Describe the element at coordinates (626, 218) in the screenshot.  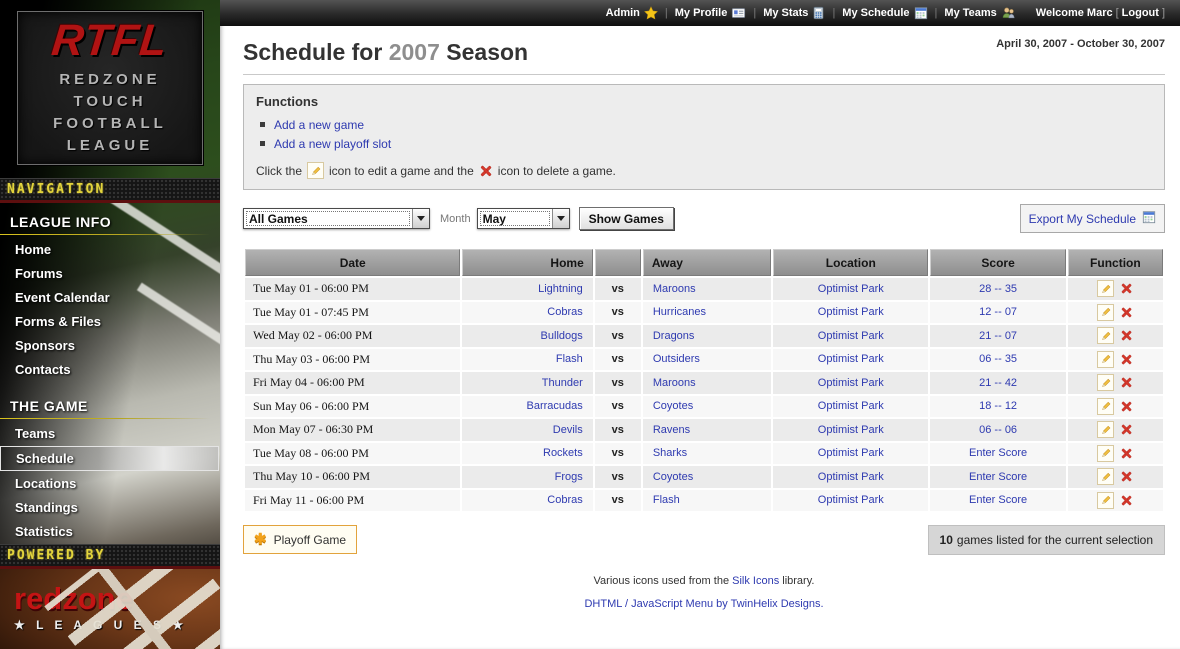
I see `show-games-button: Show Games` at that location.